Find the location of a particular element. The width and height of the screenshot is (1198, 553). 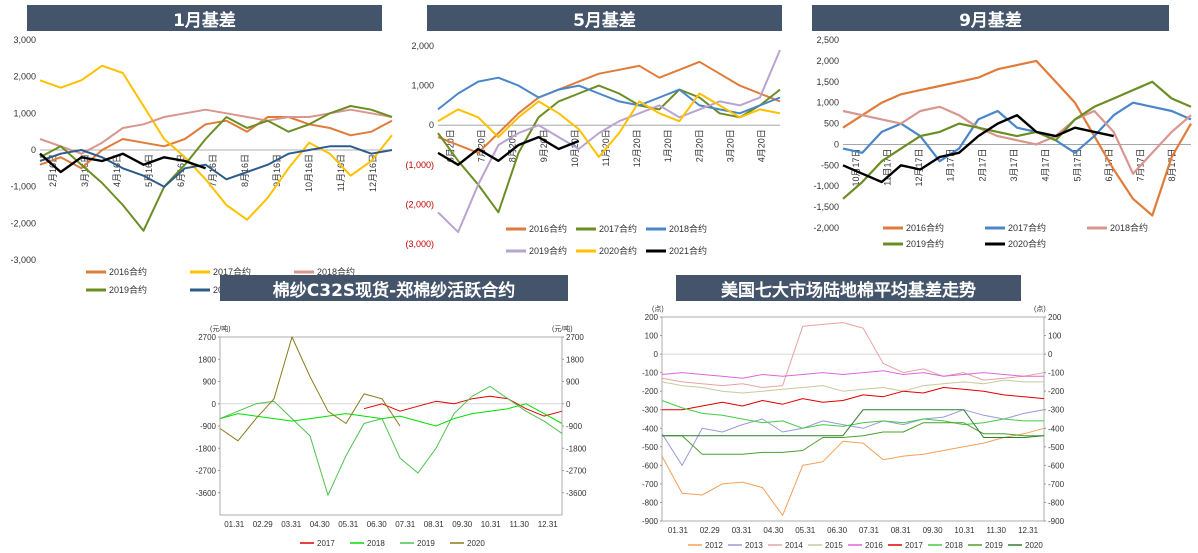

series-line-2021合约 is located at coordinates (508, 150).